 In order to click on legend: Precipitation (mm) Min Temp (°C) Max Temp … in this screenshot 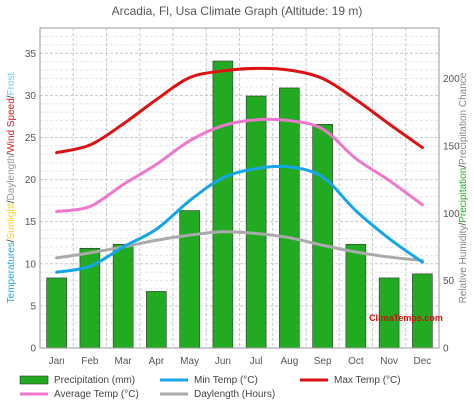, I will do `click(210, 387)`.